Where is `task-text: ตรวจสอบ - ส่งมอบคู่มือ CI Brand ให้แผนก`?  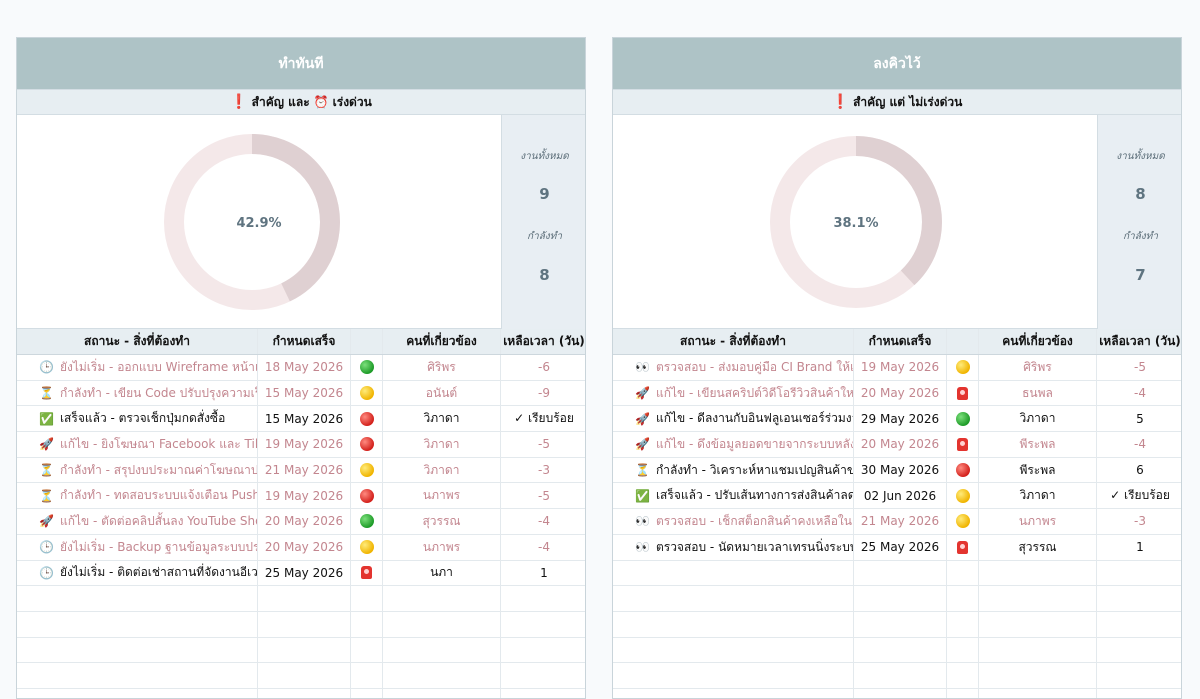
task-text: ตรวจสอบ - ส่งมอบคู่มือ CI Brand ให้แผนก is located at coordinates (754, 366).